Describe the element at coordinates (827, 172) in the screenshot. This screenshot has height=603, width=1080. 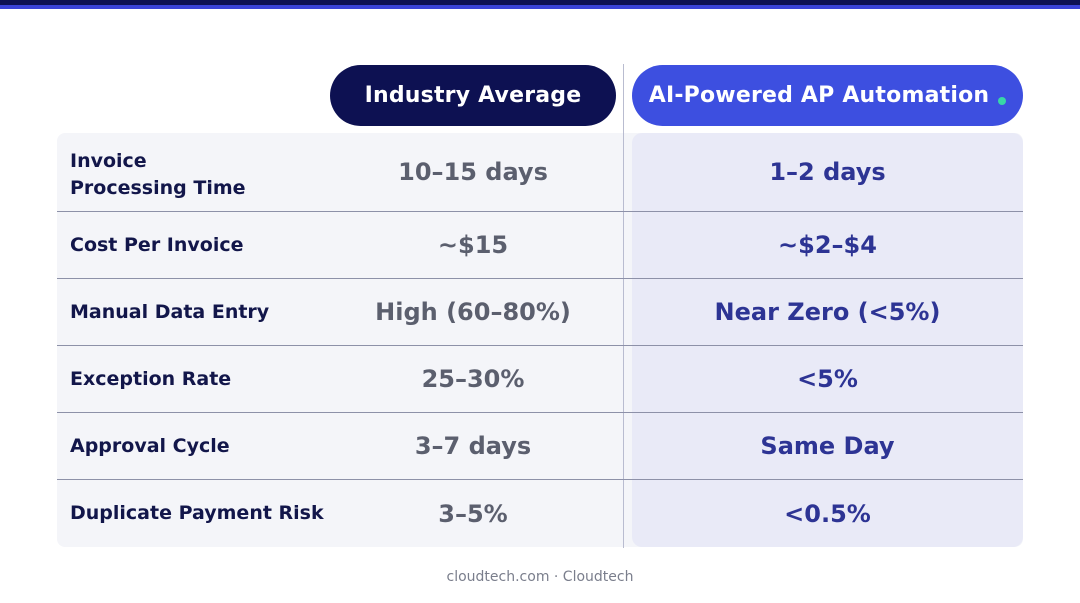
I see `ai-value: 1–2 days` at that location.